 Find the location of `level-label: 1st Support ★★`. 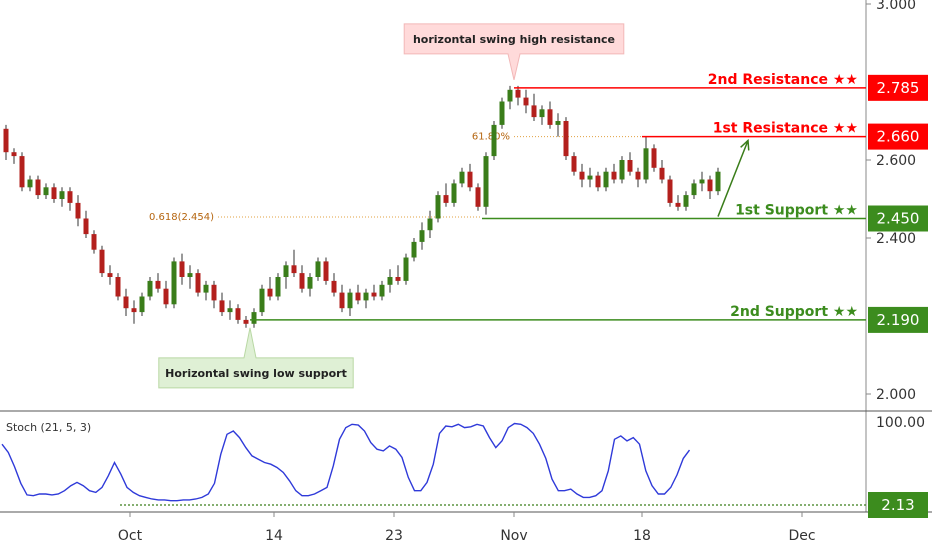

level-label: 1st Support ★★ is located at coordinates (796, 211).